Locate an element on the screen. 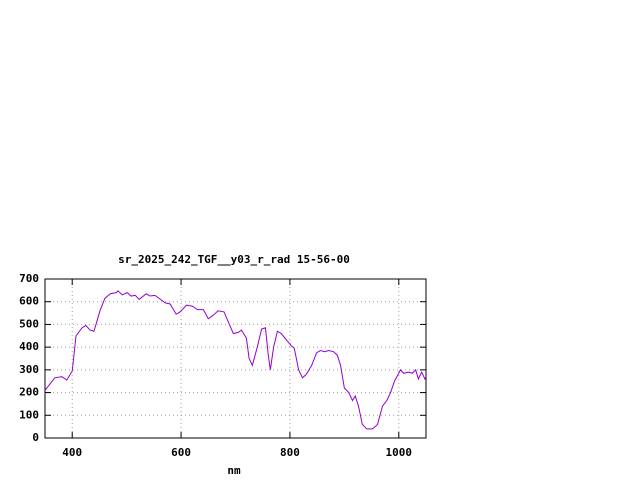 Image resolution: width=640 pixels, height=480 pixels. chart-title: sr_2025_242_TGF__y03_r_rad 15-56-00 is located at coordinates (234, 259).